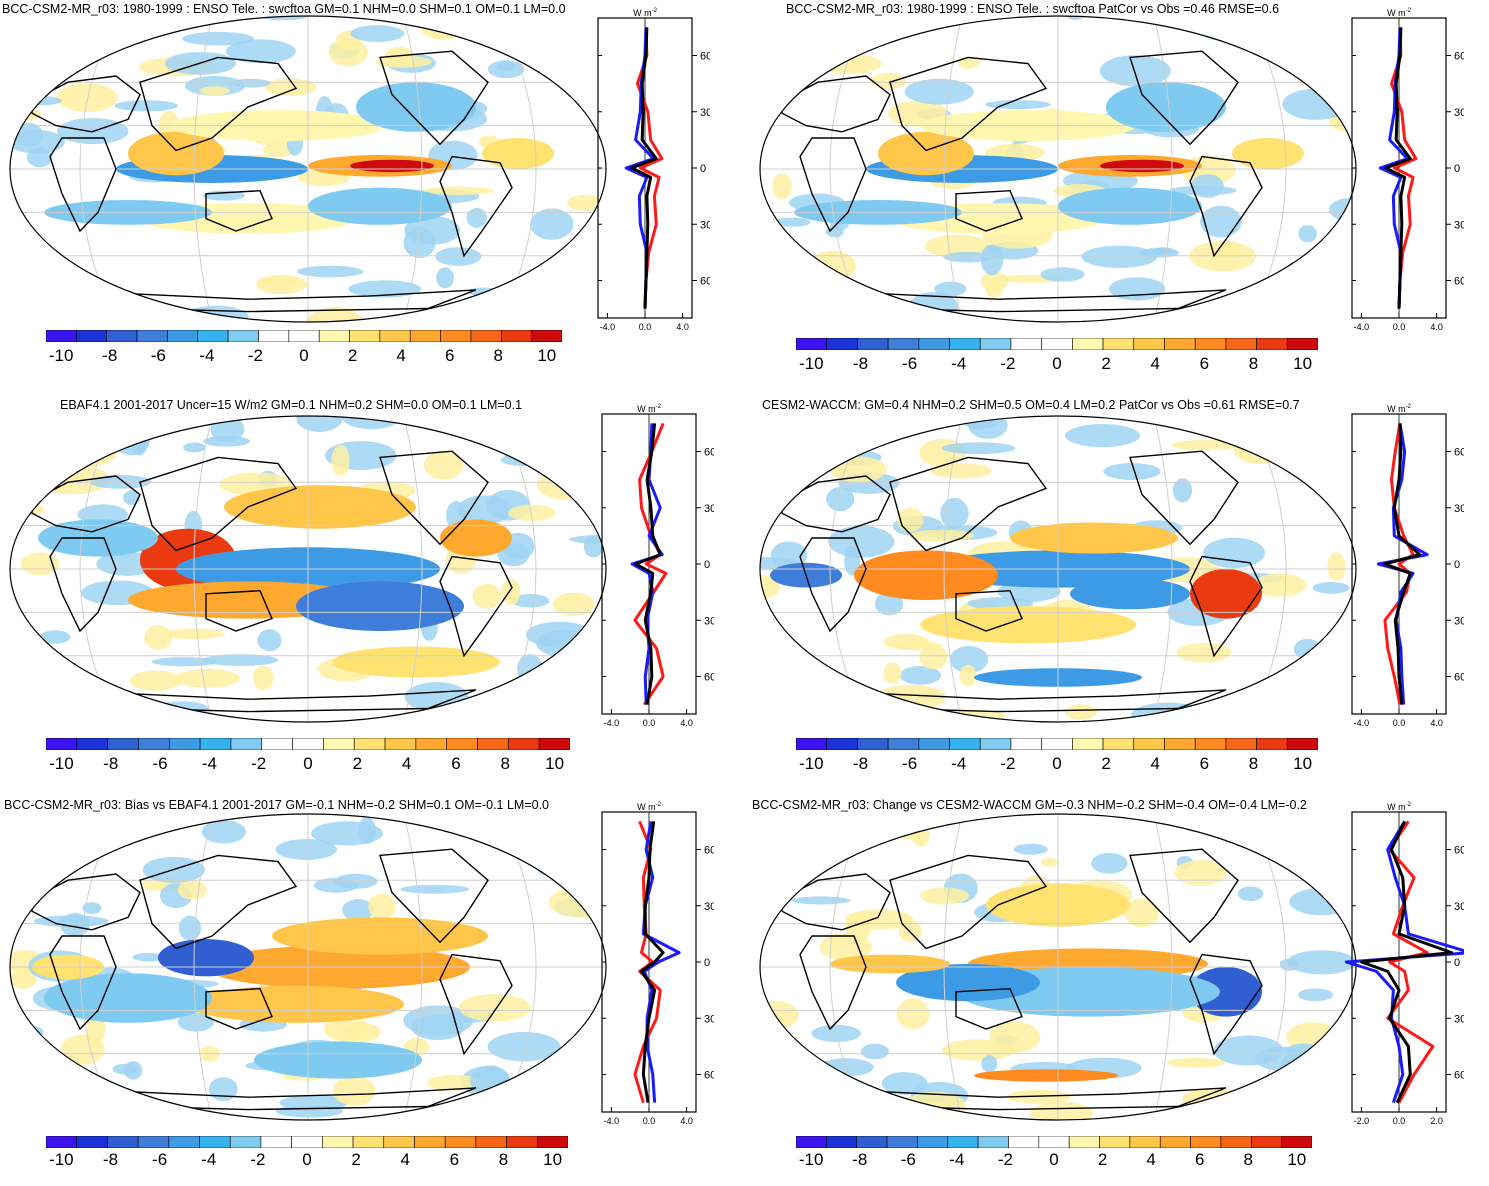 The image size is (1489, 1186). I want to click on colorbar, so click(1054, 1142).